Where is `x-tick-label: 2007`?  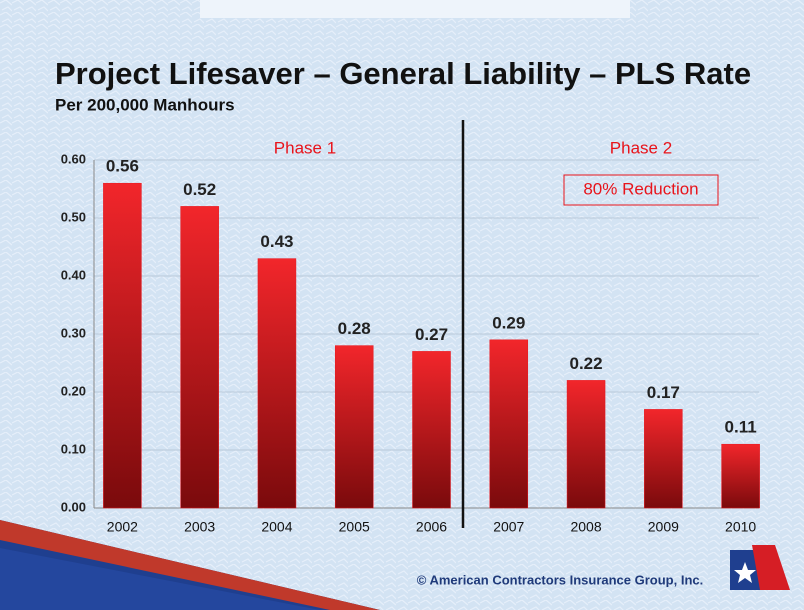 x-tick-label: 2007 is located at coordinates (508, 527).